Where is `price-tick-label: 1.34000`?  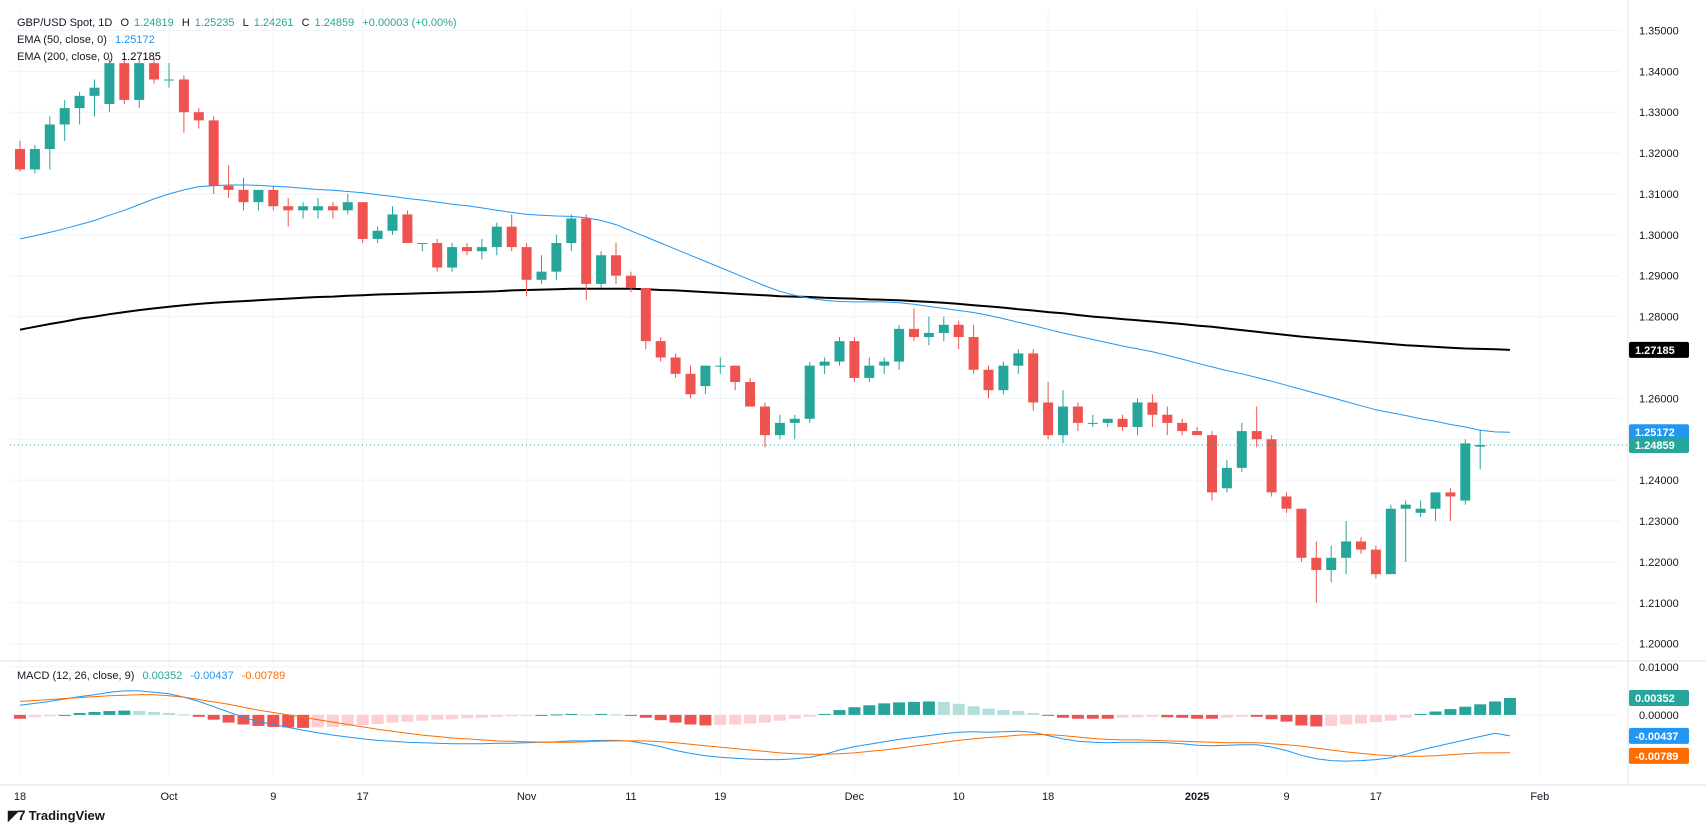 price-tick-label: 1.34000 is located at coordinates (1659, 72).